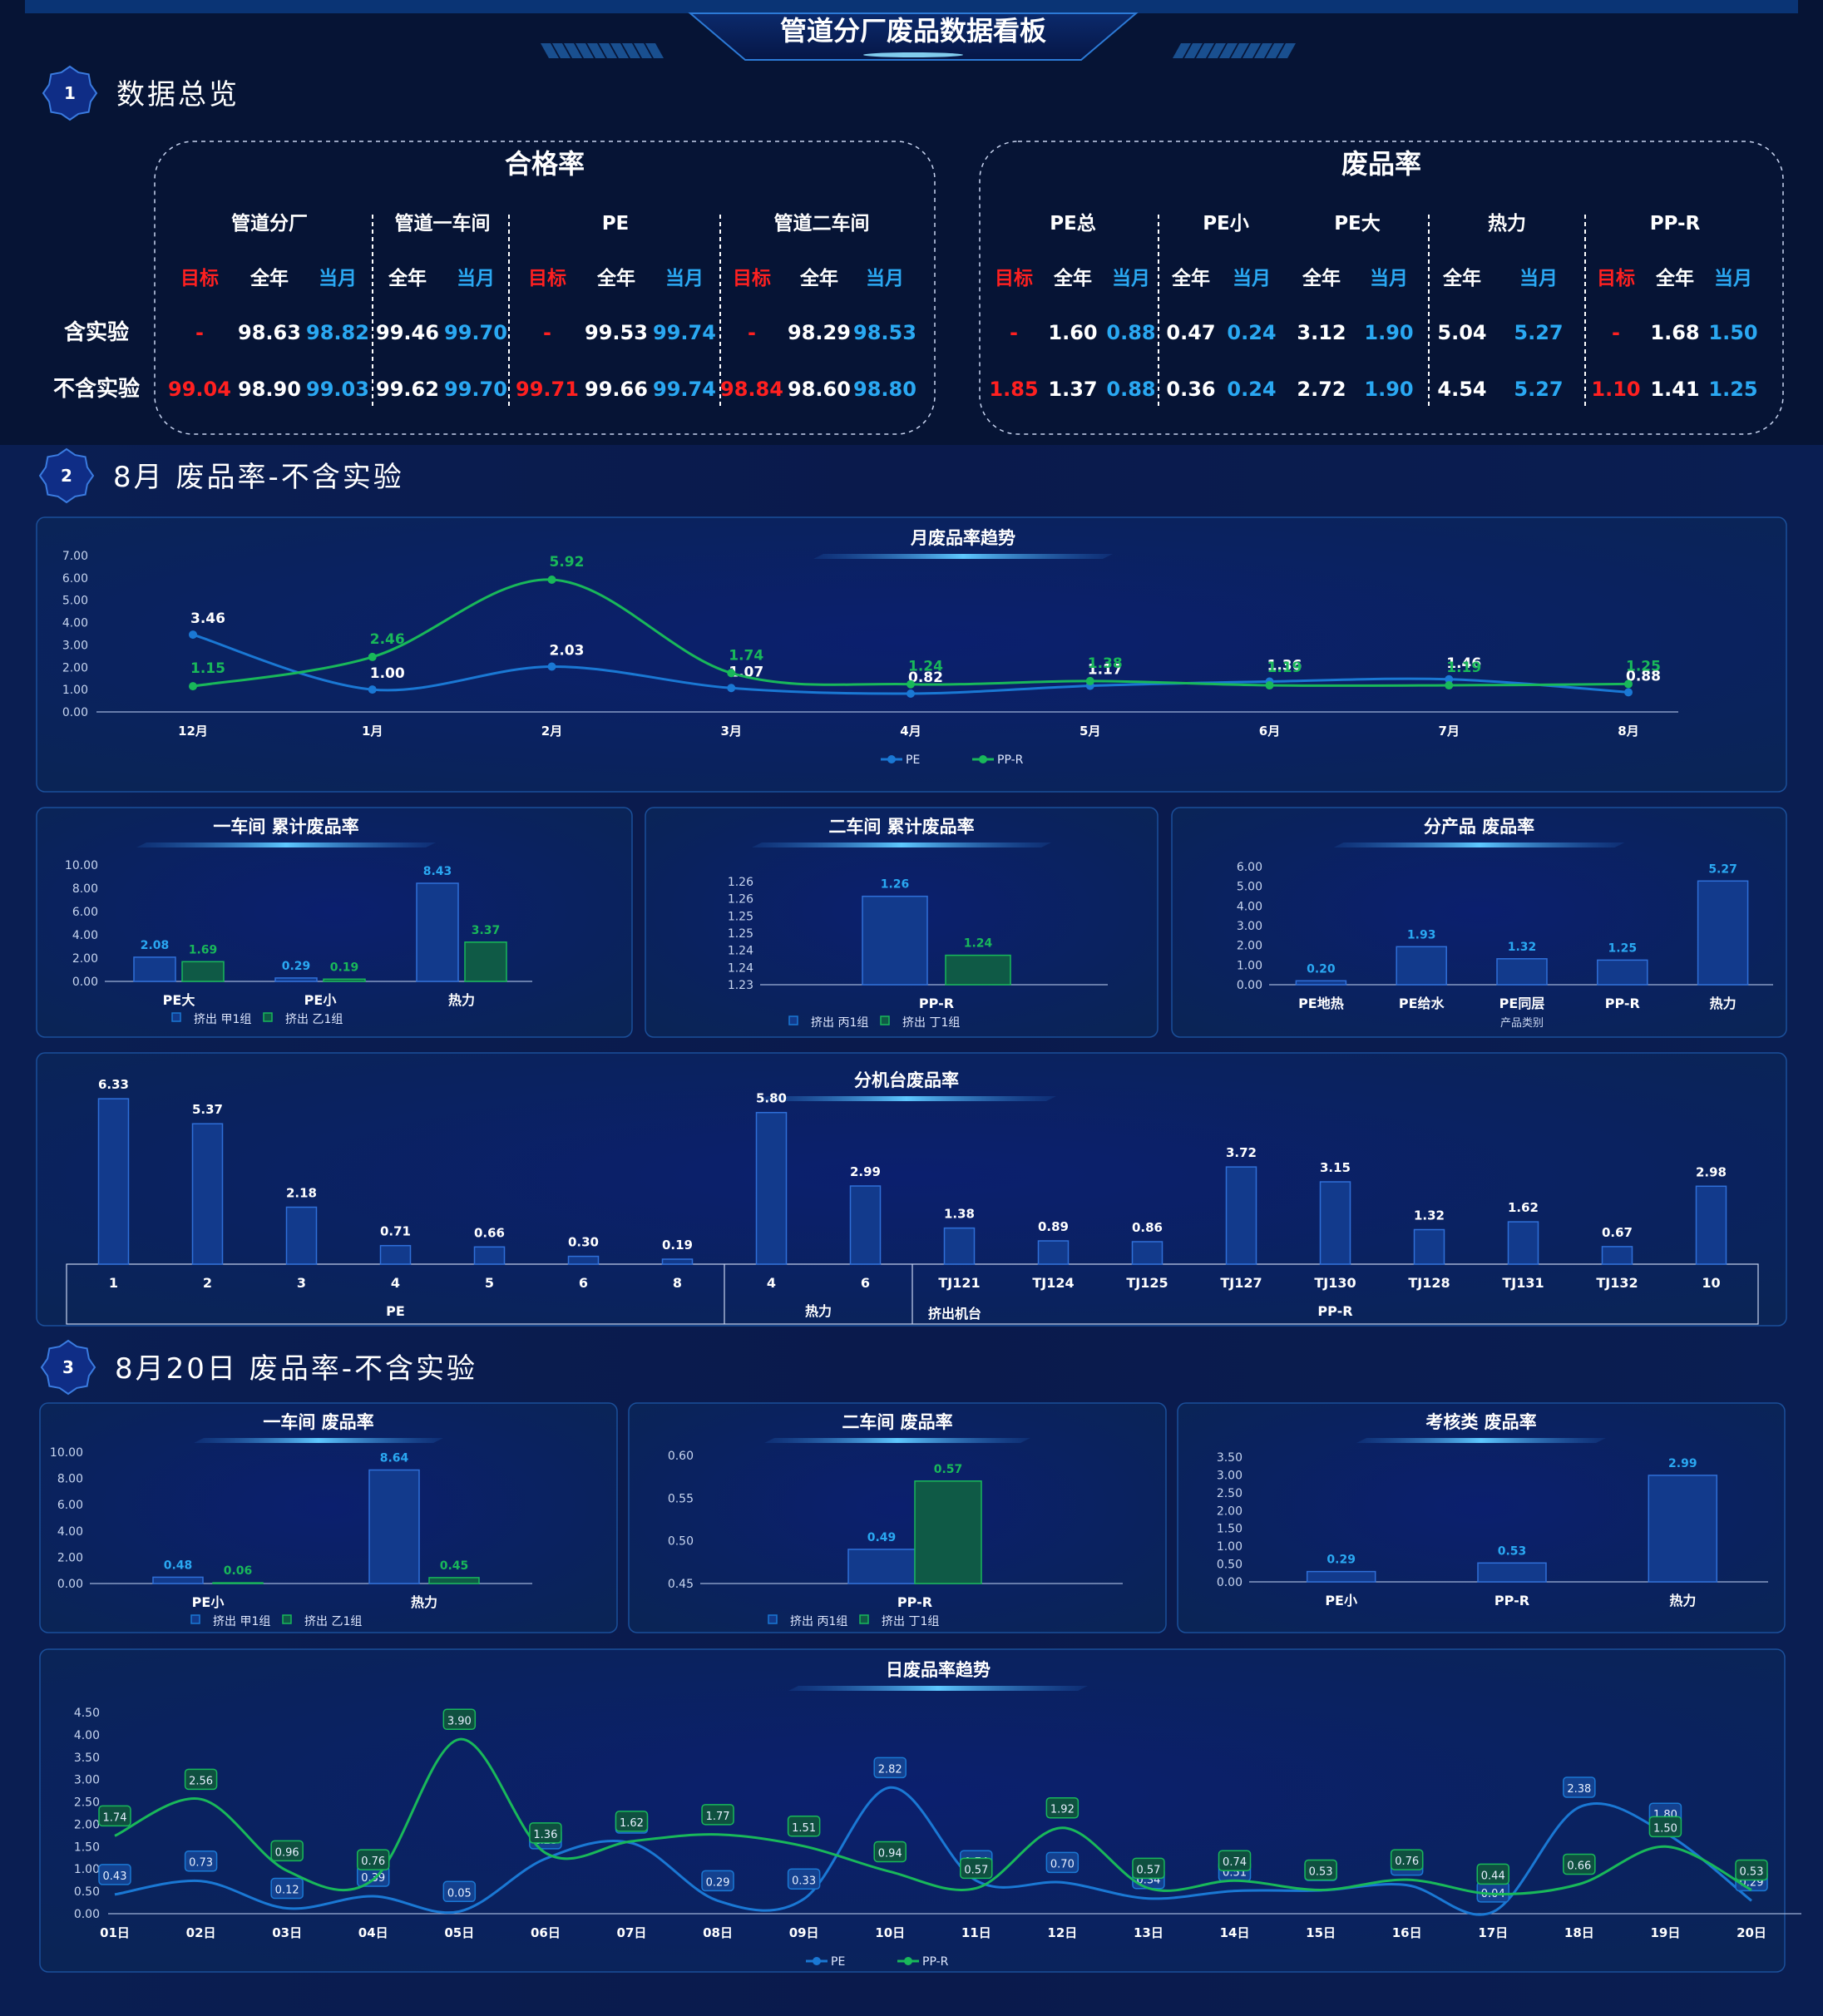  I want to click on x-tick-label: 4, so click(771, 1283).